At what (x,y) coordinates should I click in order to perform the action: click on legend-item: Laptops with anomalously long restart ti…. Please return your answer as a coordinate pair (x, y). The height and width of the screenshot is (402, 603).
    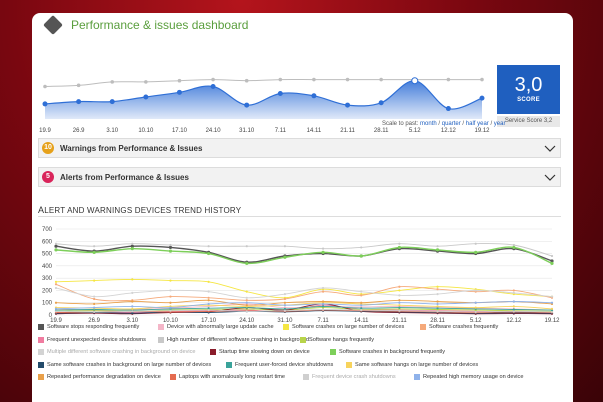
    Looking at the image, I should click on (227, 377).